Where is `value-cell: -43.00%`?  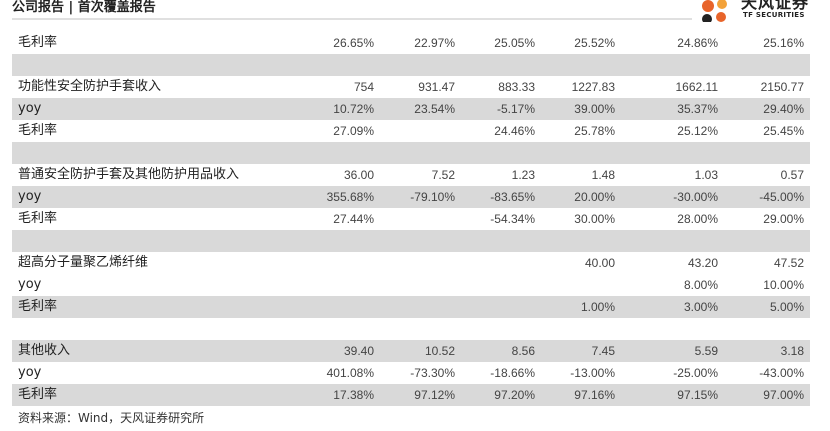 value-cell: -43.00% is located at coordinates (781, 373).